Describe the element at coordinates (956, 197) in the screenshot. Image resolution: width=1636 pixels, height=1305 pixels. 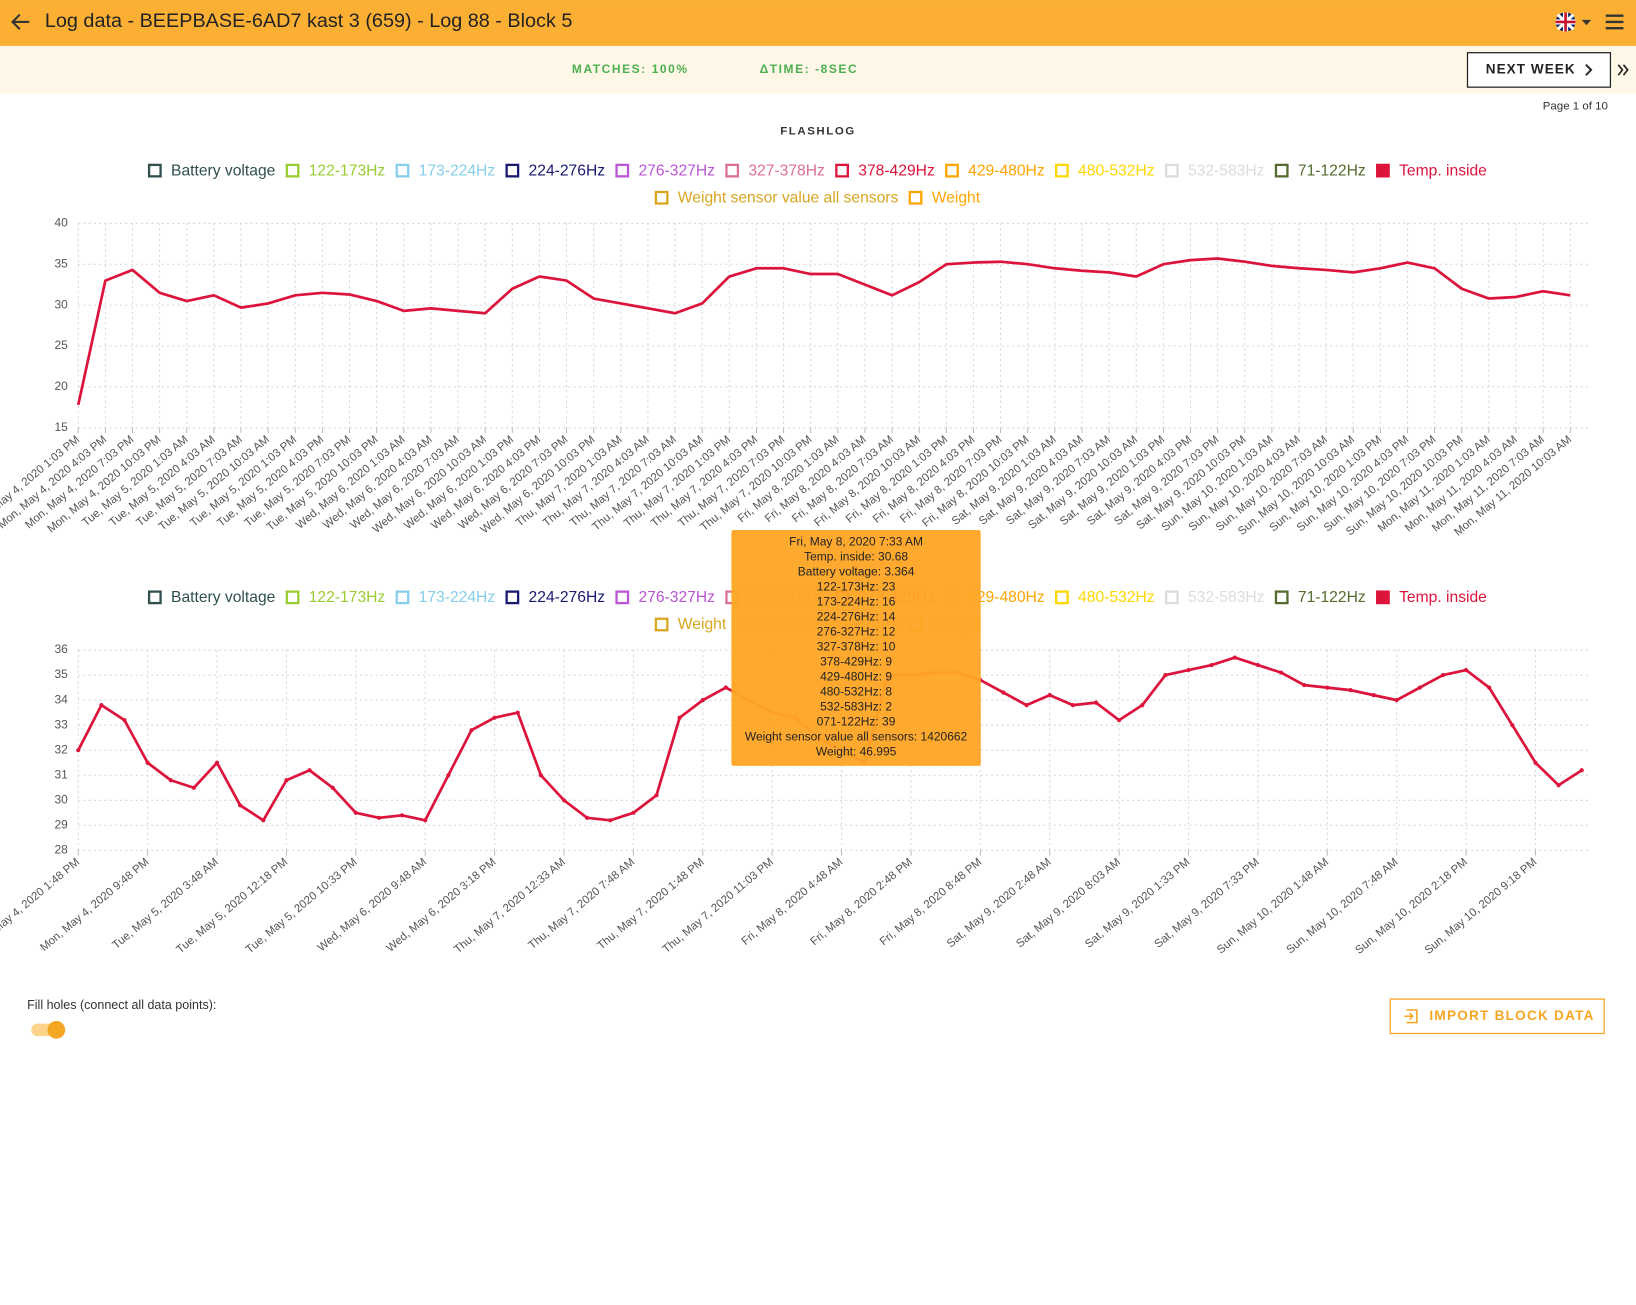
I see `legend-label: Weight` at that location.